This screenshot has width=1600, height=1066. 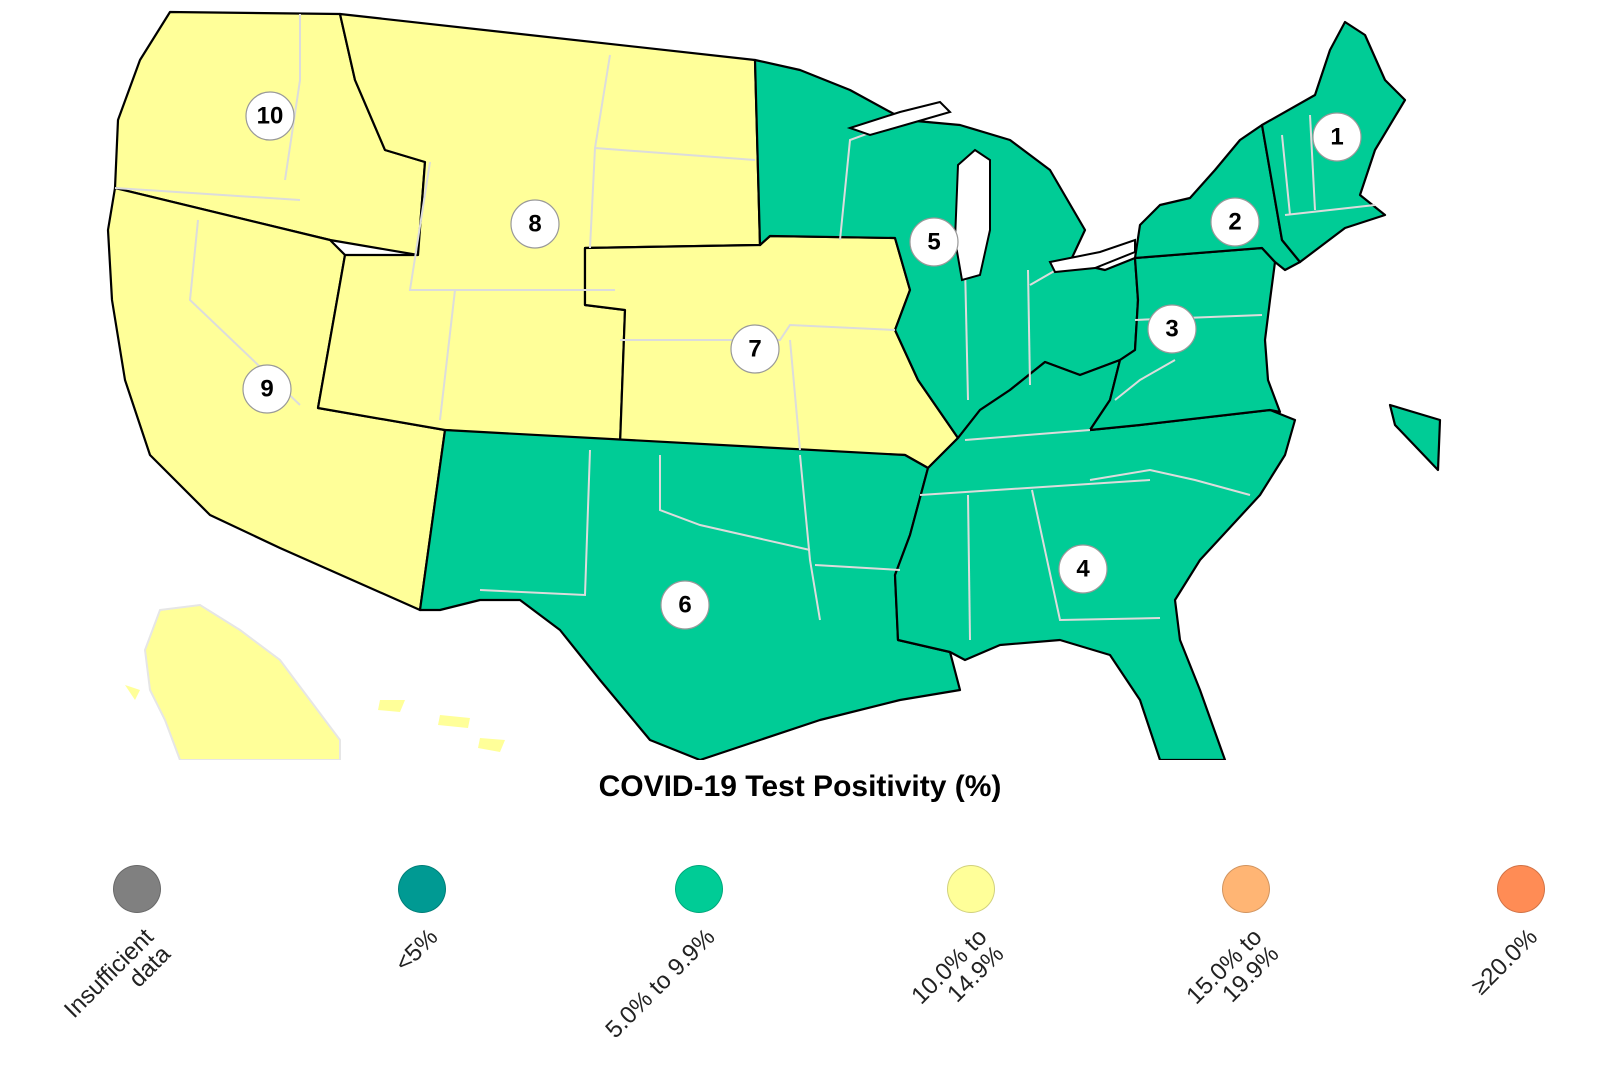 I want to click on badge-region-4: 4, so click(x=1083, y=569).